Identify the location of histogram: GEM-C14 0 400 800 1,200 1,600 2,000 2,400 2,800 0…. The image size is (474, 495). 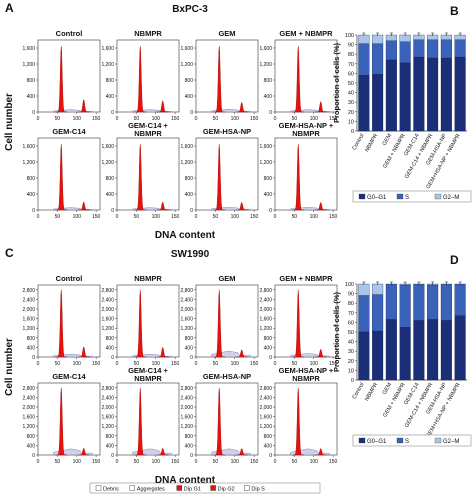
(61, 418).